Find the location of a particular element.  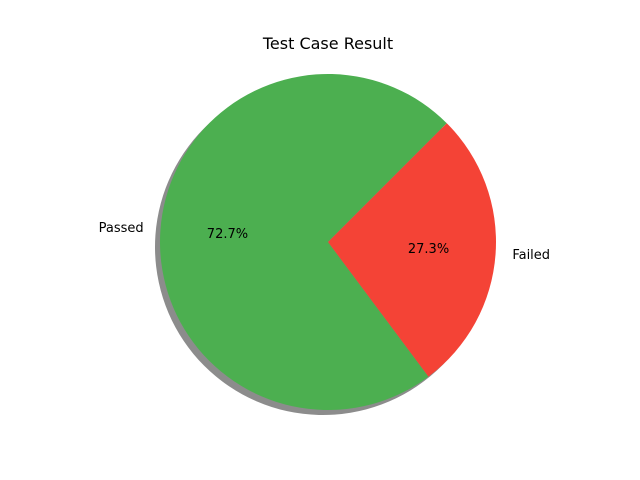

slice-percent-passed: 72.7% is located at coordinates (227, 234).